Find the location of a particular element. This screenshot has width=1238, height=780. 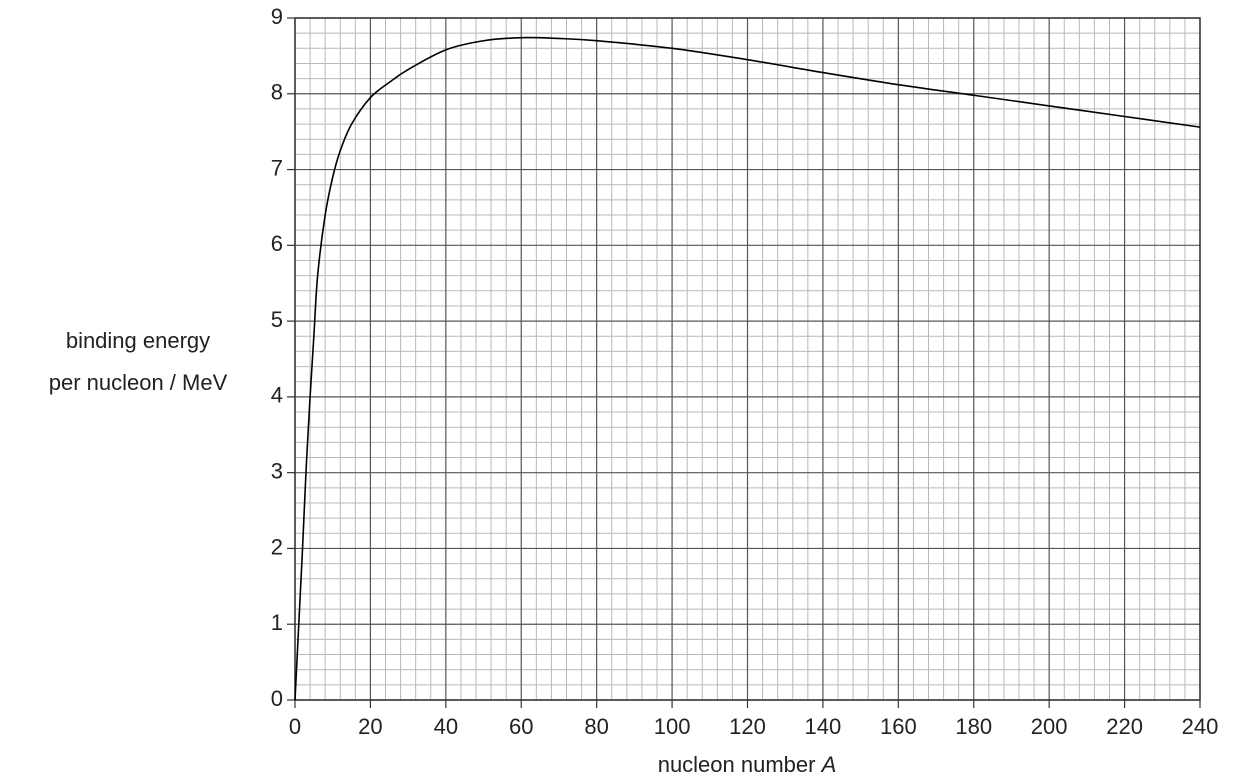

y-tick-label: 3 is located at coordinates (277, 470).